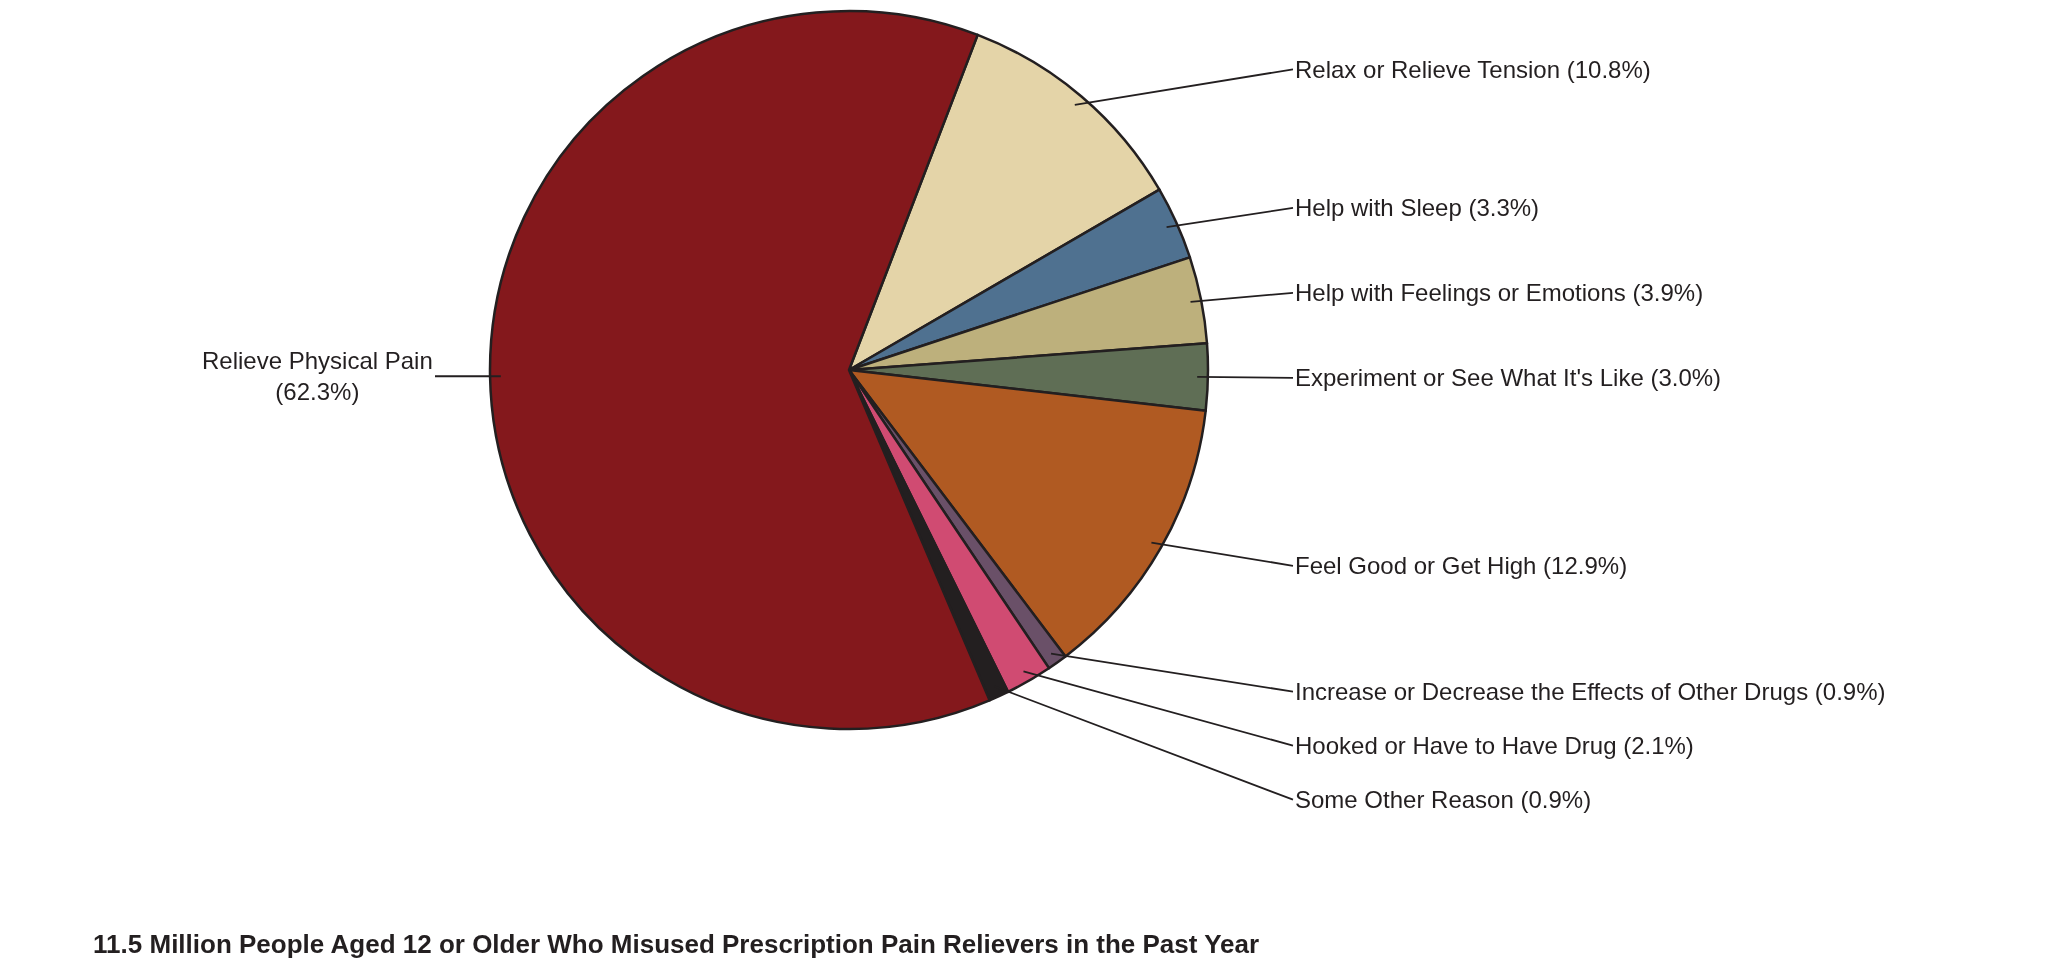 Image resolution: width=2069 pixels, height=977 pixels. Describe the element at coordinates (1508, 377) in the screenshot. I see `slice-label: Experiment or See What It's Like (3.0%)` at that location.